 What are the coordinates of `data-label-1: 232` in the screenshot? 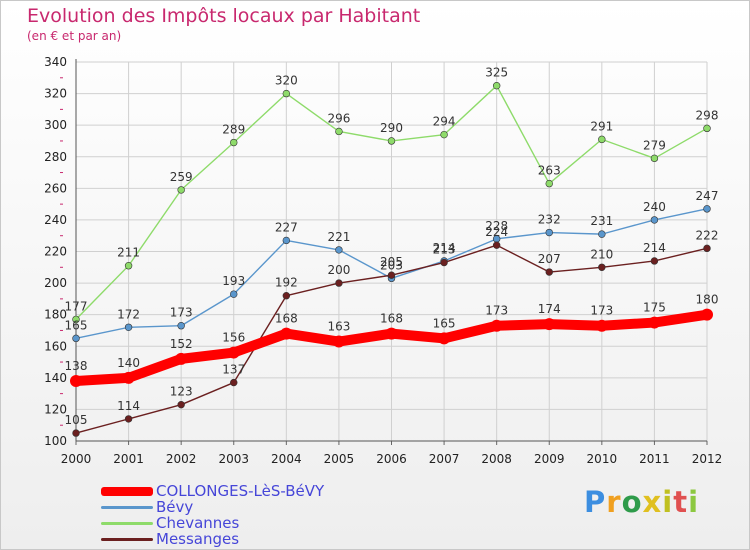 It's located at (549, 220).